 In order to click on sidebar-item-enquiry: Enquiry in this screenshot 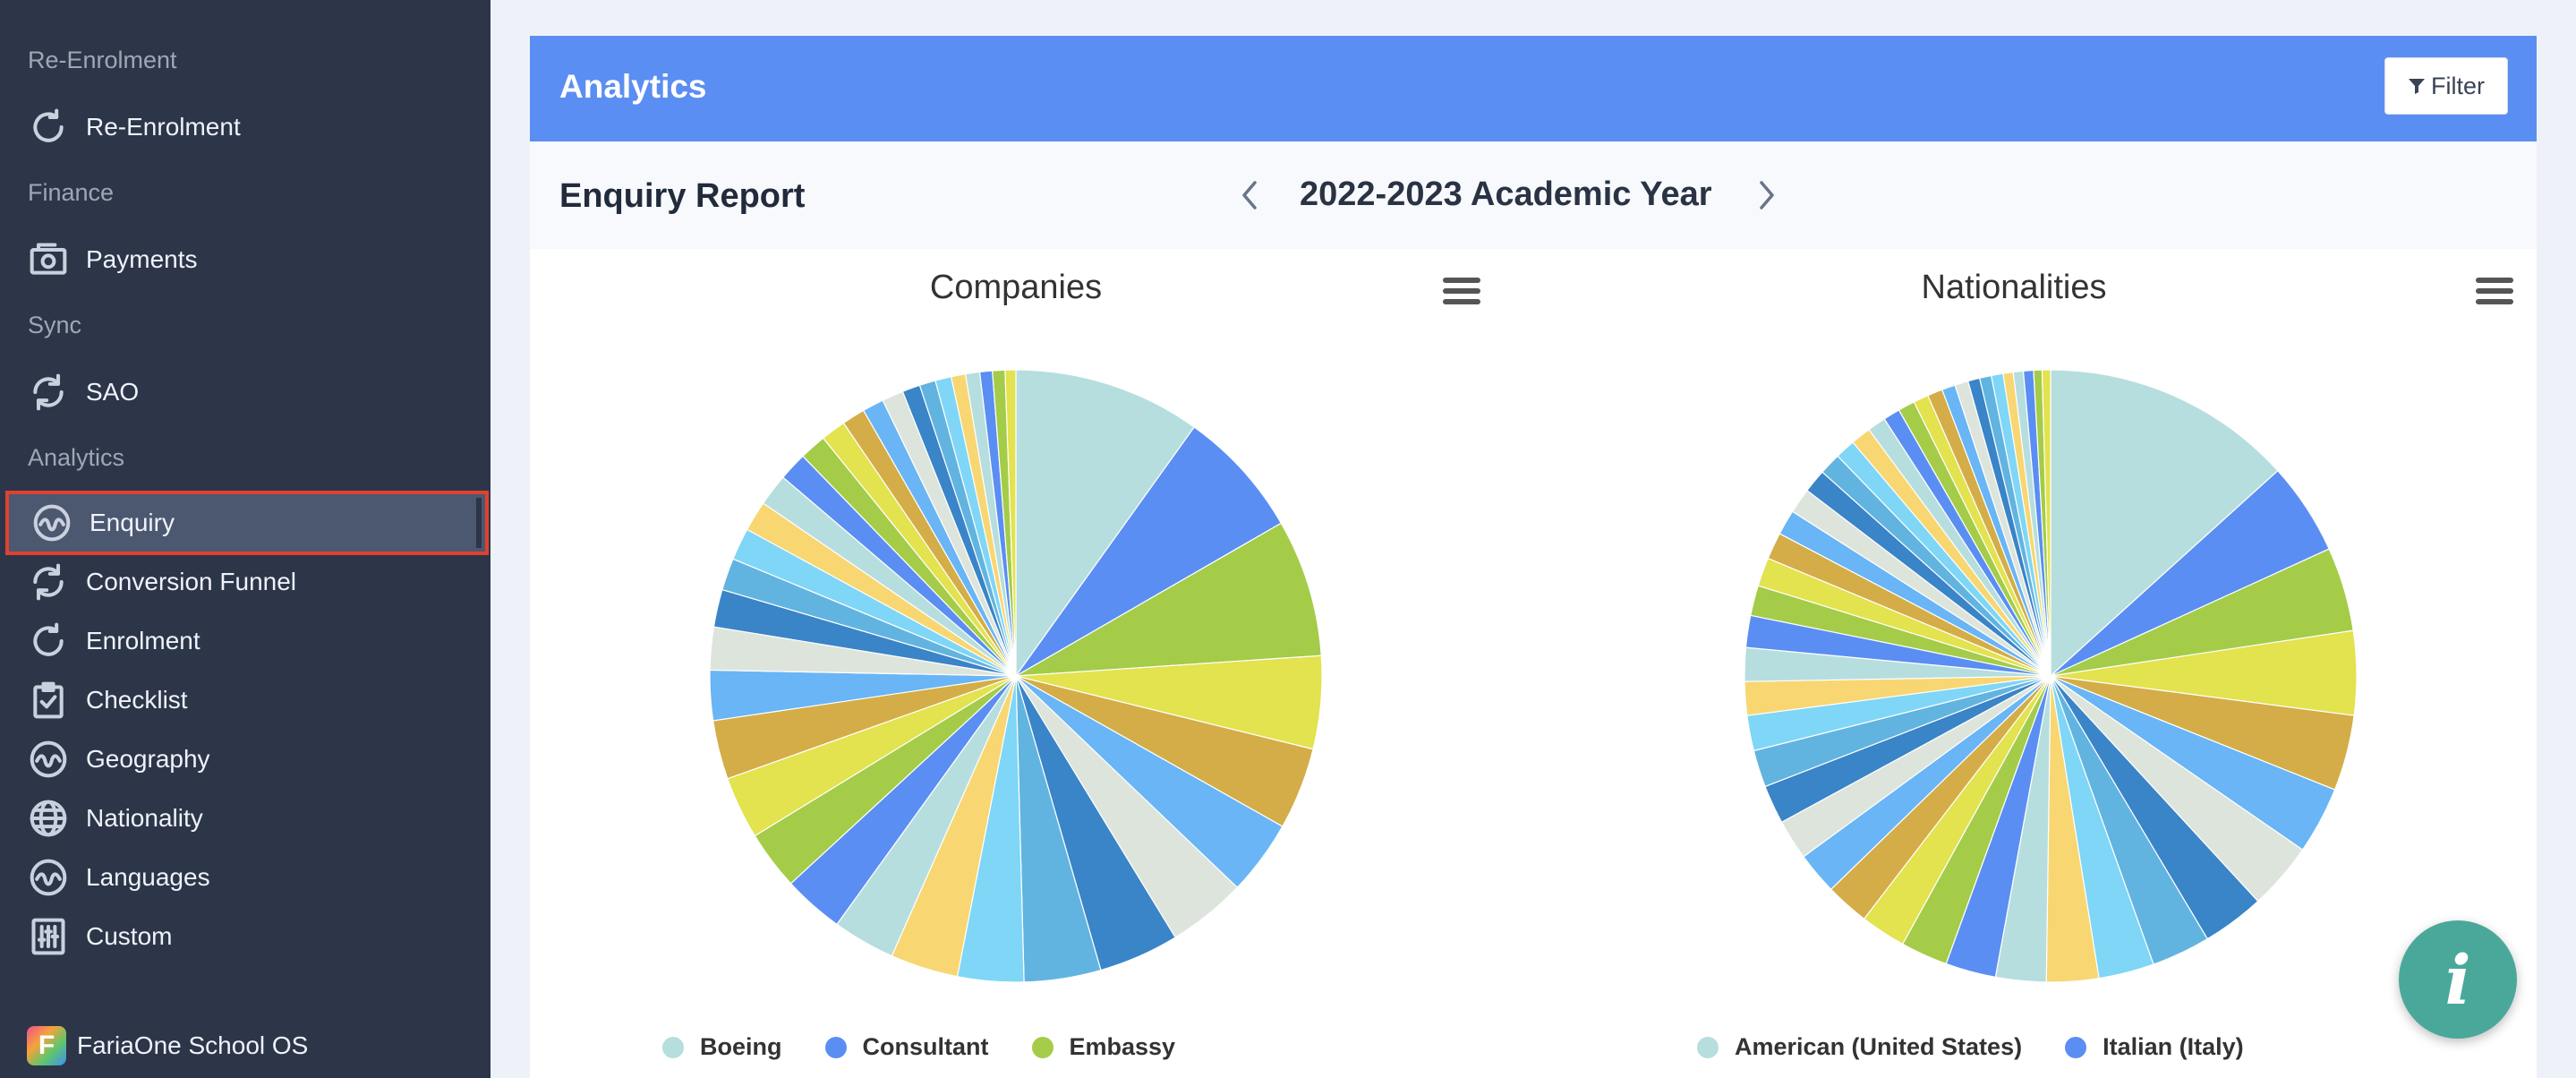, I will do `click(247, 523)`.